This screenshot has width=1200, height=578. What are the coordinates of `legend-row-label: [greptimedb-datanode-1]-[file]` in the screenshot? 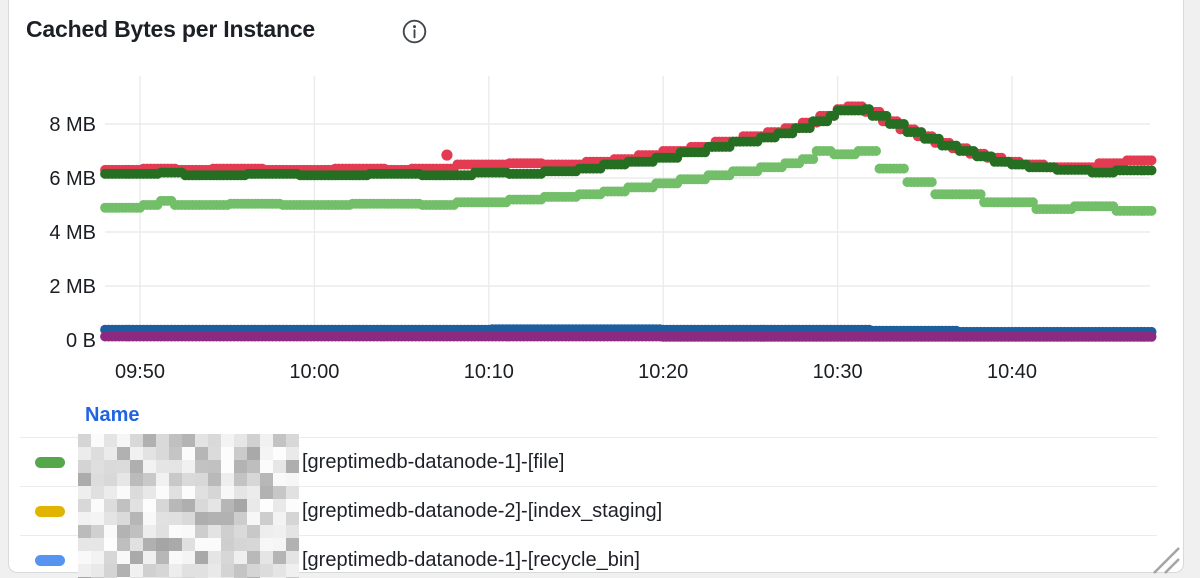 It's located at (433, 461).